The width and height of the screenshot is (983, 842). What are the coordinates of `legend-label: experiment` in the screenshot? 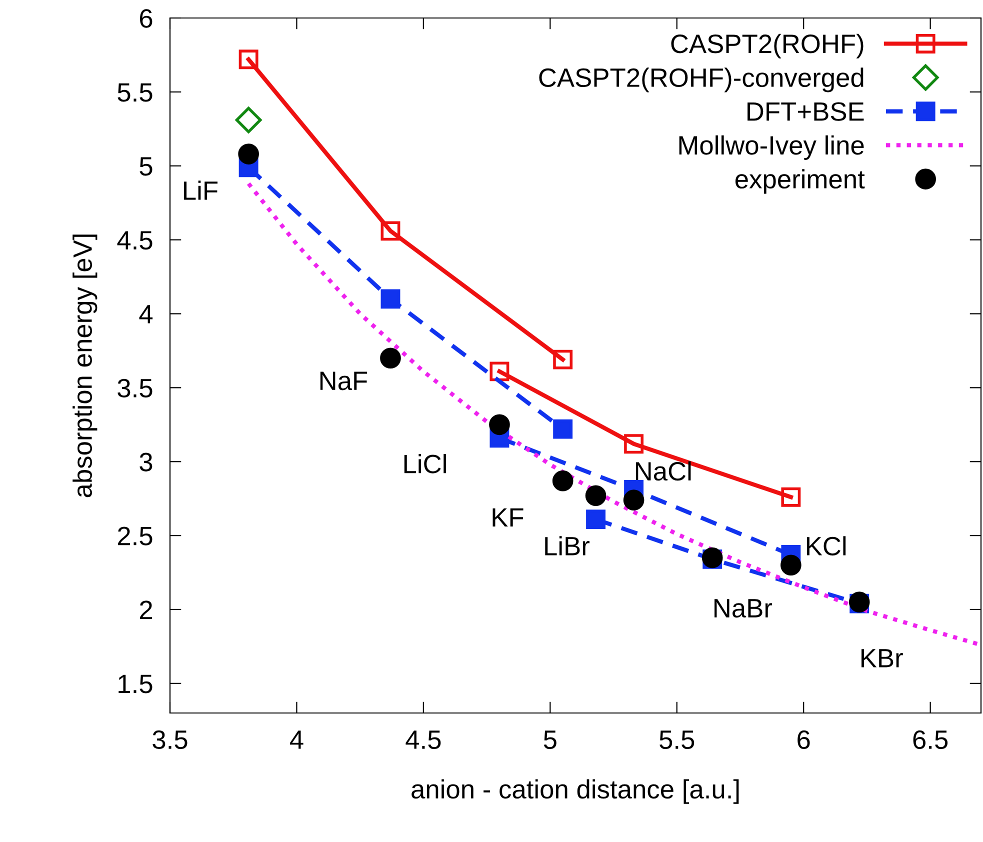 It's located at (800, 181).